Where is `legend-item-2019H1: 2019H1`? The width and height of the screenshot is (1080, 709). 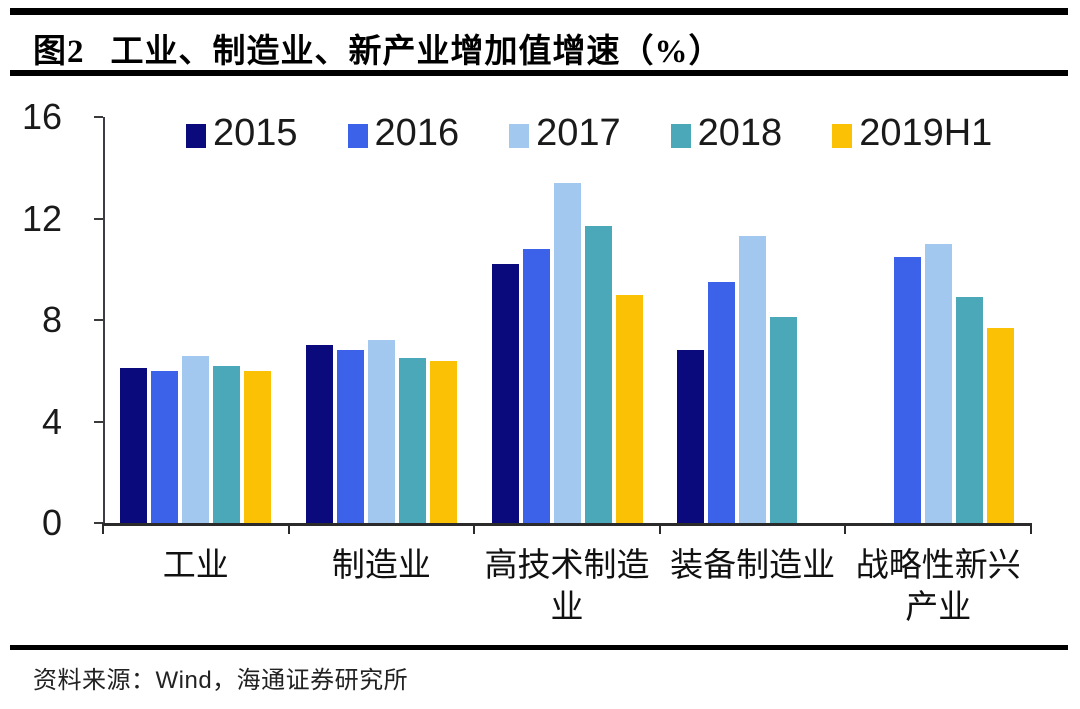 legend-item-2019H1: 2019H1 is located at coordinates (912, 133).